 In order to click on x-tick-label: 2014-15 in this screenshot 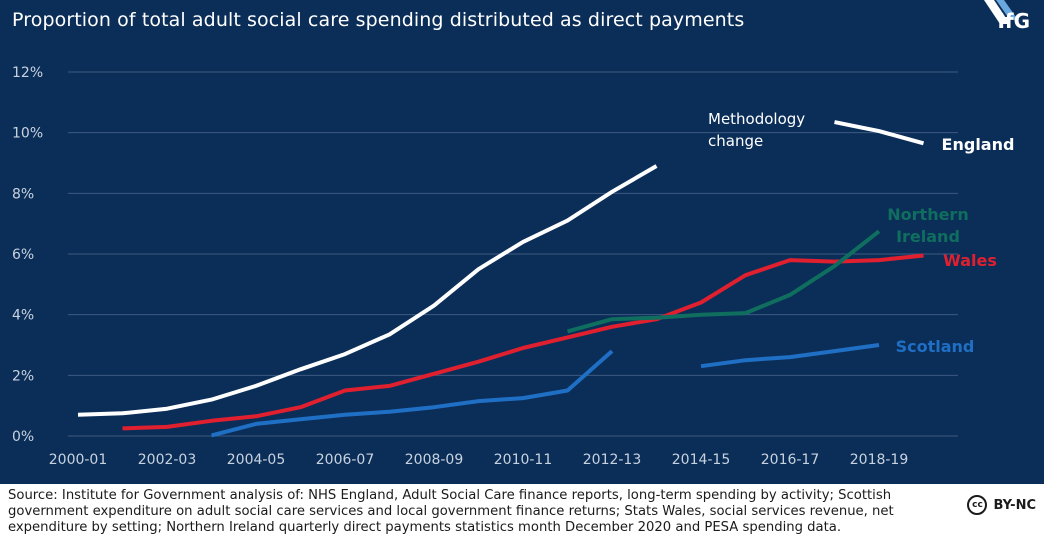, I will do `click(701, 460)`.